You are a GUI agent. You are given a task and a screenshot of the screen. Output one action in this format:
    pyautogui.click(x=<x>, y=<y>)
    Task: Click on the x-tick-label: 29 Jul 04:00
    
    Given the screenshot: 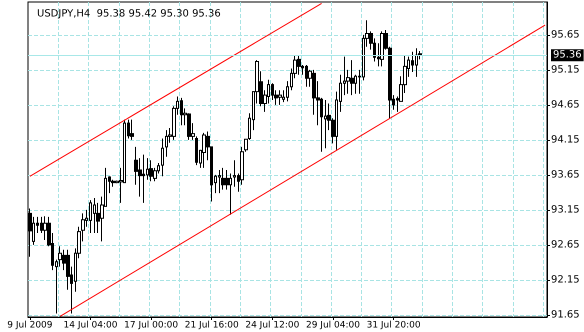 What is the action you would take?
    pyautogui.click(x=333, y=325)
    